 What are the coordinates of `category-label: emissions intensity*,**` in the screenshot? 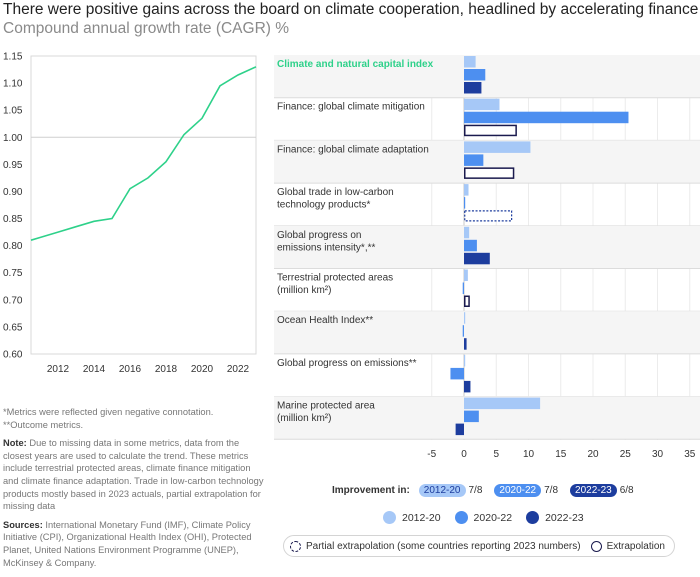 It's located at (326, 247).